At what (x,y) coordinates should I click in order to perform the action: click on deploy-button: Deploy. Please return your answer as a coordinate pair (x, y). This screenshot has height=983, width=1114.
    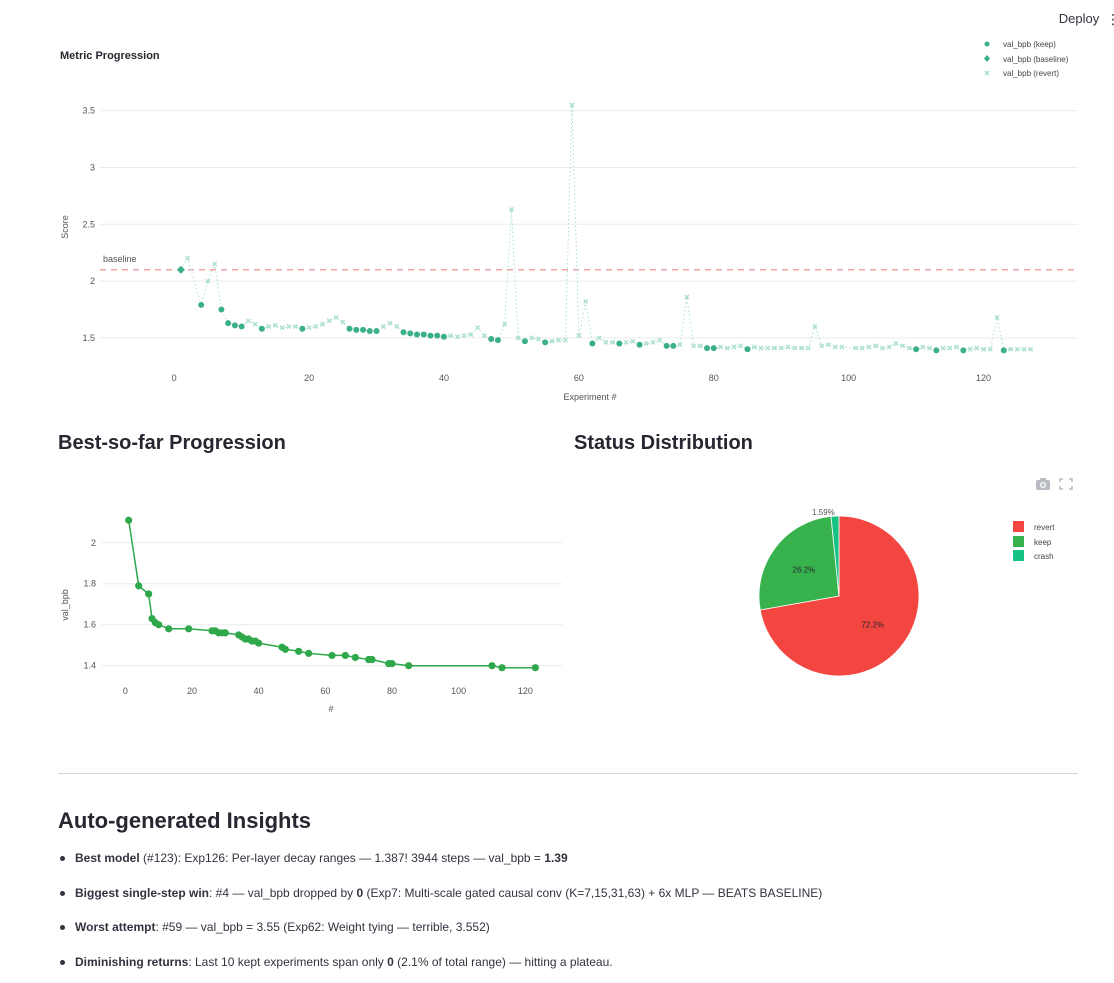
    Looking at the image, I should click on (1079, 19).